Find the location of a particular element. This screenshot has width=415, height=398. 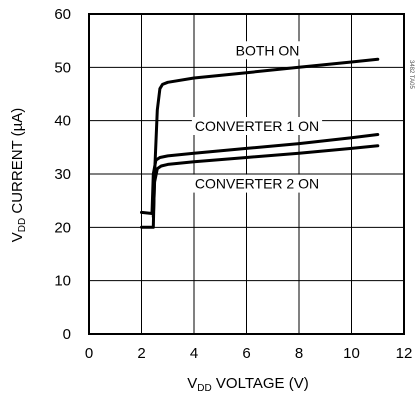

series-label-2: CONVERTER 1 ON is located at coordinates (257, 126).